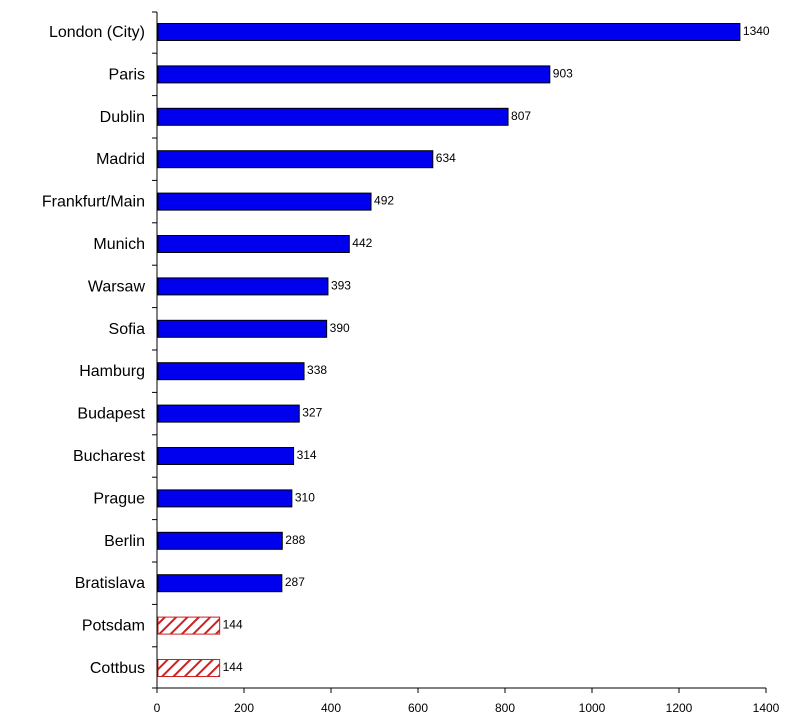 This screenshot has height=719, width=785. What do you see at coordinates (117, 668) in the screenshot?
I see `category-label: Cottbus` at bounding box center [117, 668].